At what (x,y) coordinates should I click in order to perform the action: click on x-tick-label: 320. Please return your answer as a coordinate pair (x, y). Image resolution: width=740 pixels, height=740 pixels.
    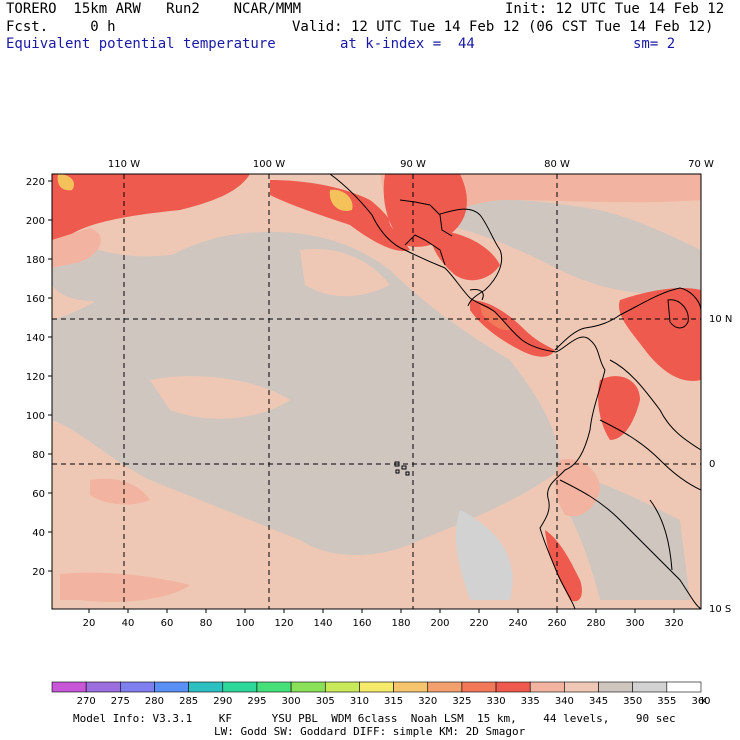
    Looking at the image, I should click on (673, 623).